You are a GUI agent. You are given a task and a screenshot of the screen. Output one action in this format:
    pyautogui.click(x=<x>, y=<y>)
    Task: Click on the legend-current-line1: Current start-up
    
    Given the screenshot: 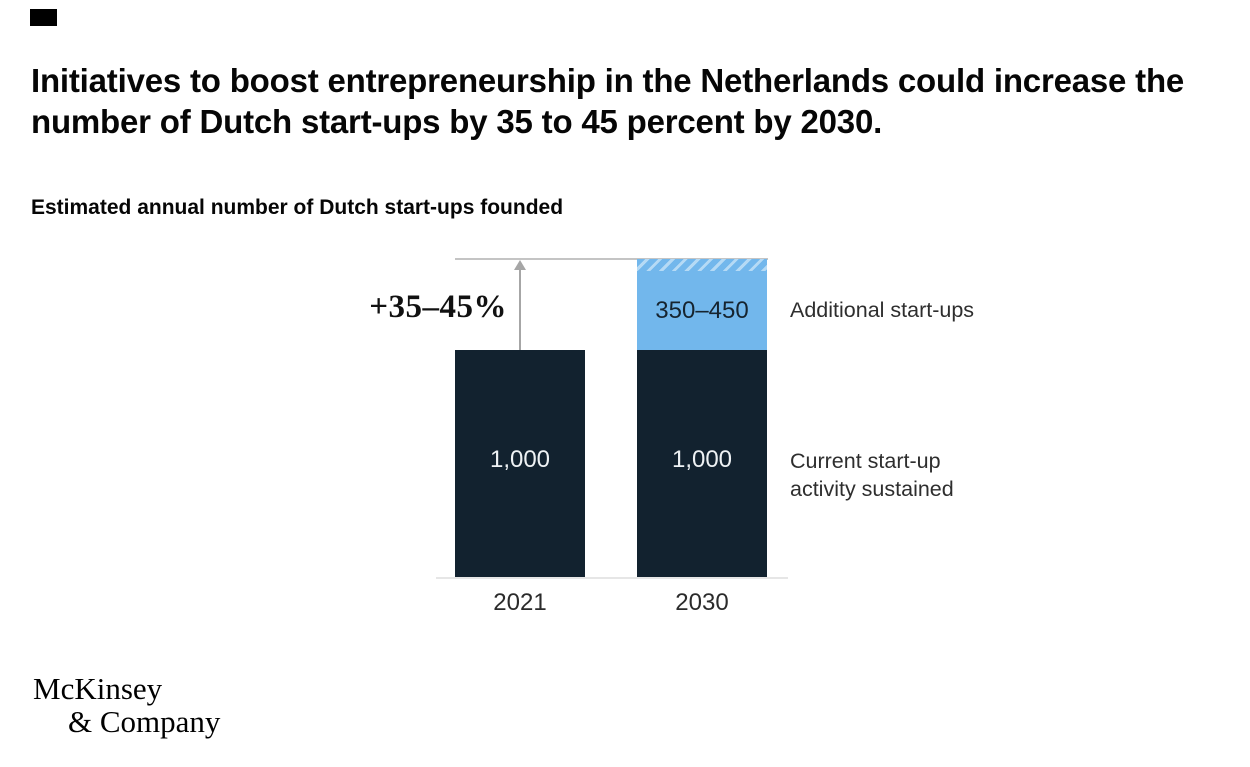 What is the action you would take?
    pyautogui.click(x=865, y=461)
    